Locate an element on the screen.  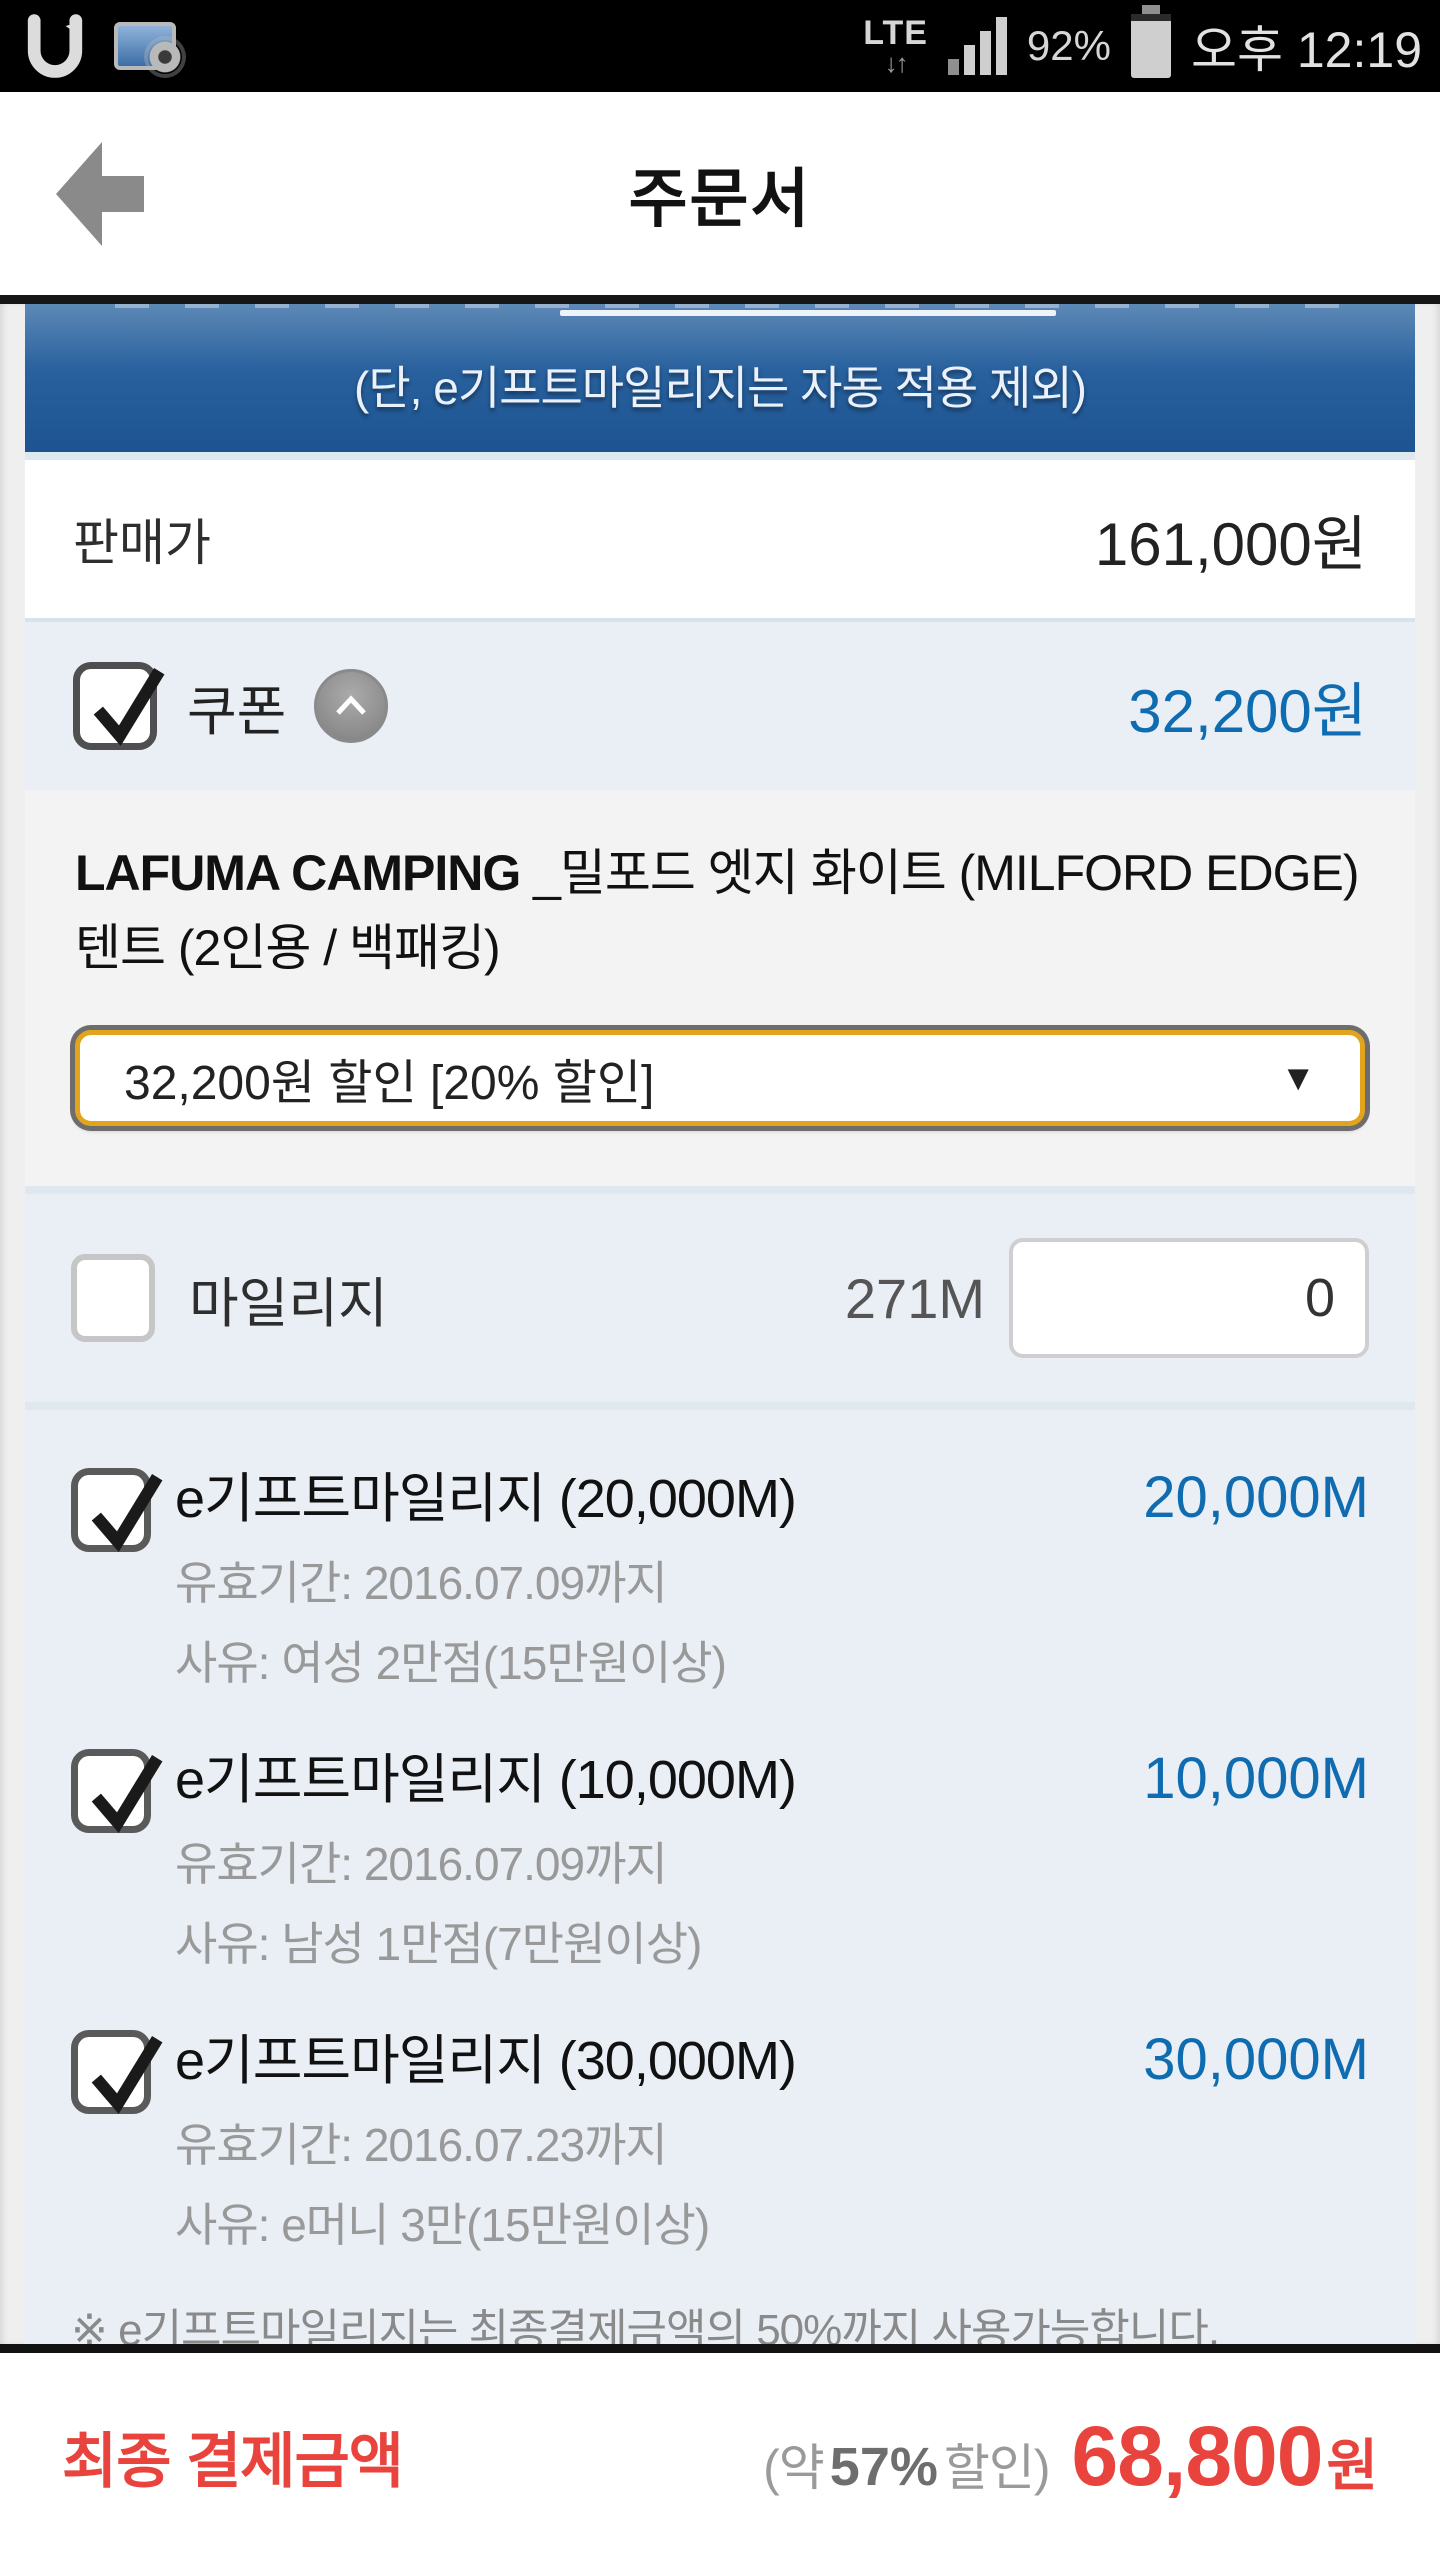
screenshot-notification-icon is located at coordinates (148, 48).